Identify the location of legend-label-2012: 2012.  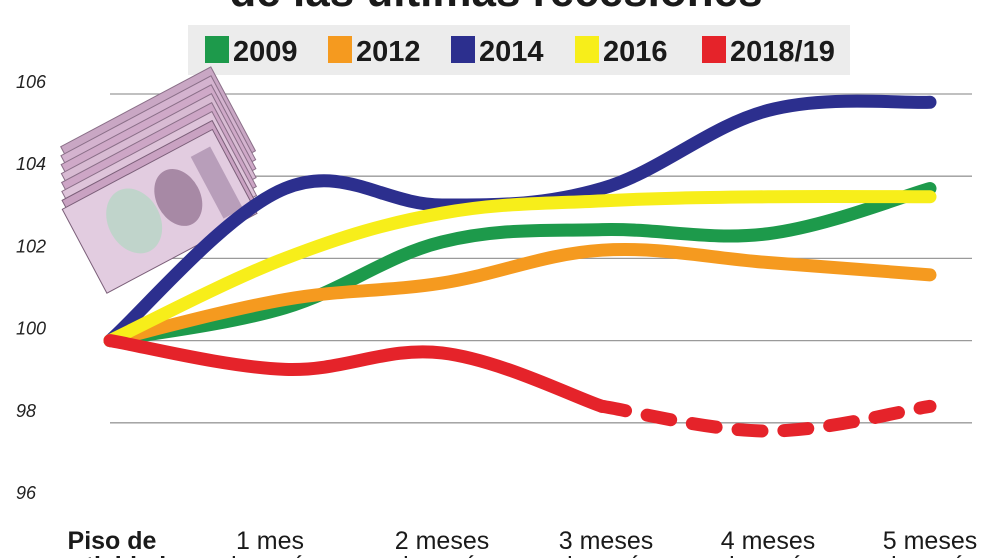
(388, 52).